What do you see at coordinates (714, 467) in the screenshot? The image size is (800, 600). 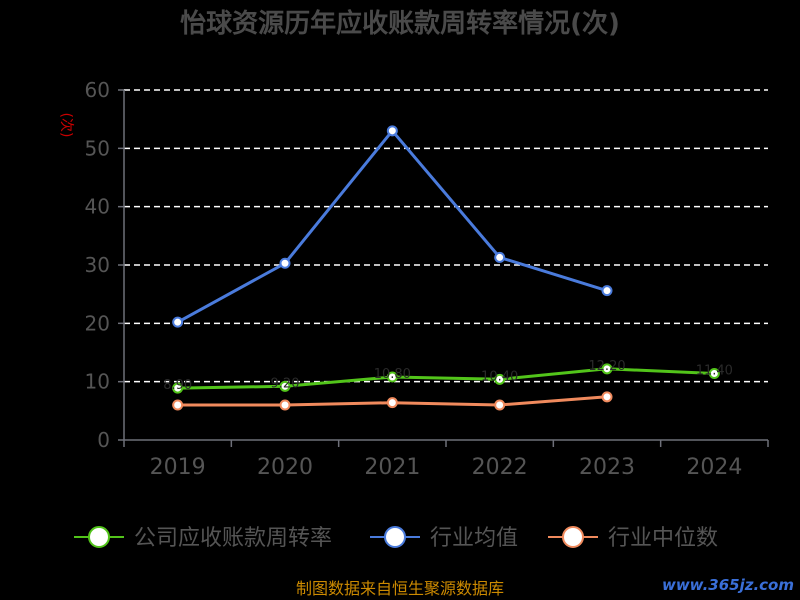 I see `x-tick-label-2024: 2024` at bounding box center [714, 467].